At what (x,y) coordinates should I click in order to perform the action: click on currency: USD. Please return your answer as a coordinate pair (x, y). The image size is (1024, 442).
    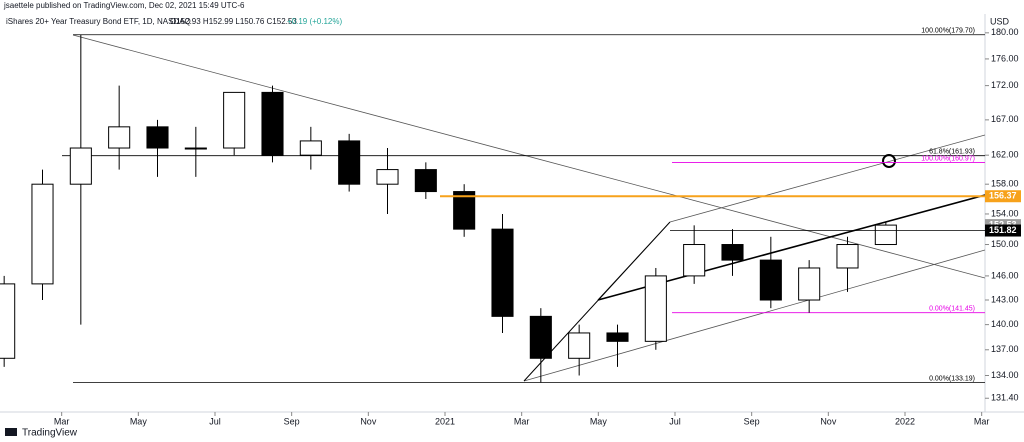
    Looking at the image, I should click on (1000, 21).